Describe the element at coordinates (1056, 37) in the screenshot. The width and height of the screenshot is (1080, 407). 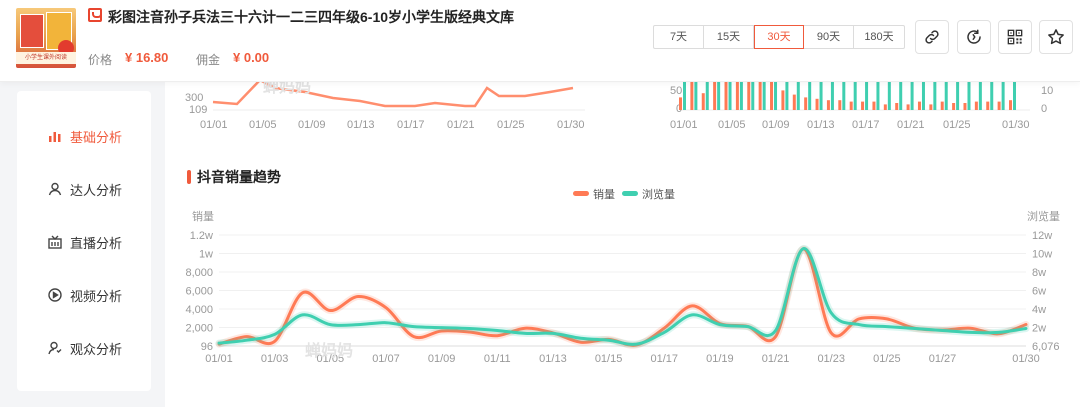
I see `favorite-button` at that location.